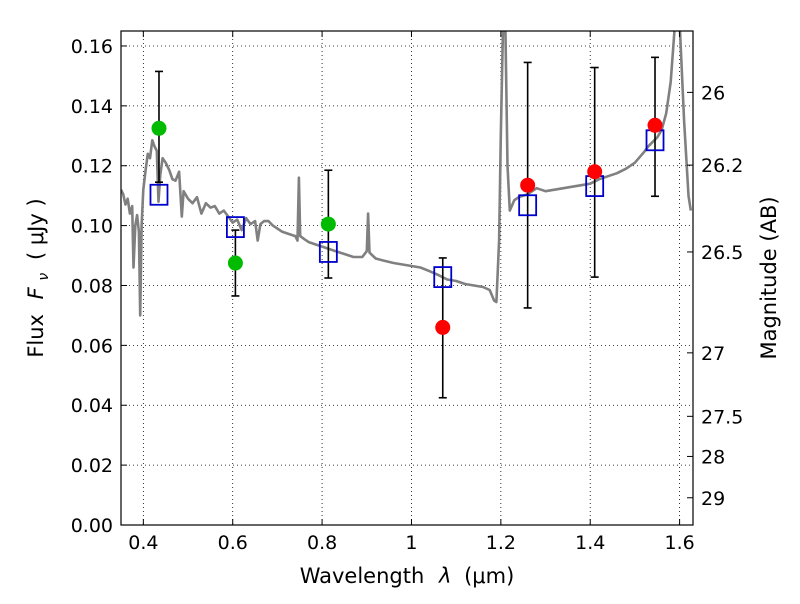 This screenshot has height=604, width=800. Describe the element at coordinates (501, 543) in the screenshot. I see `x-tick-label: 1.2` at that location.